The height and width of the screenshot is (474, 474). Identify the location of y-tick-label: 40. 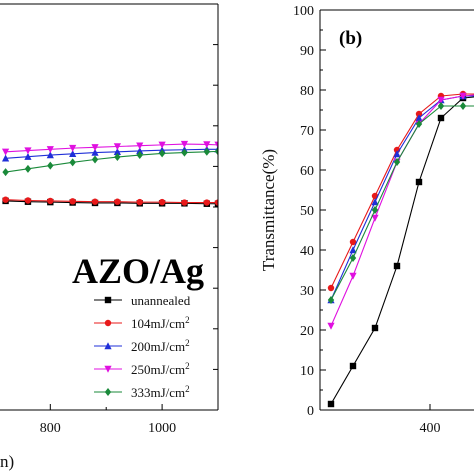
(307, 251).